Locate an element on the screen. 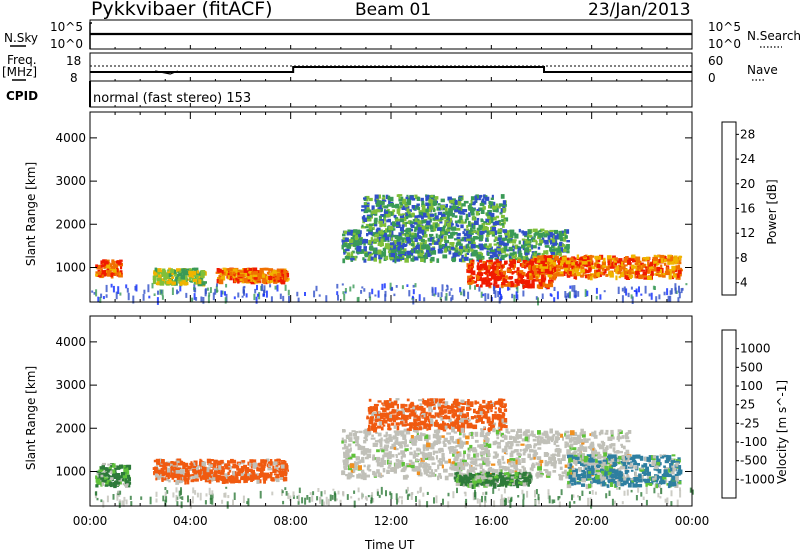 The image size is (800, 554). power-ytick-label-0: 1000 is located at coordinates (70, 267).